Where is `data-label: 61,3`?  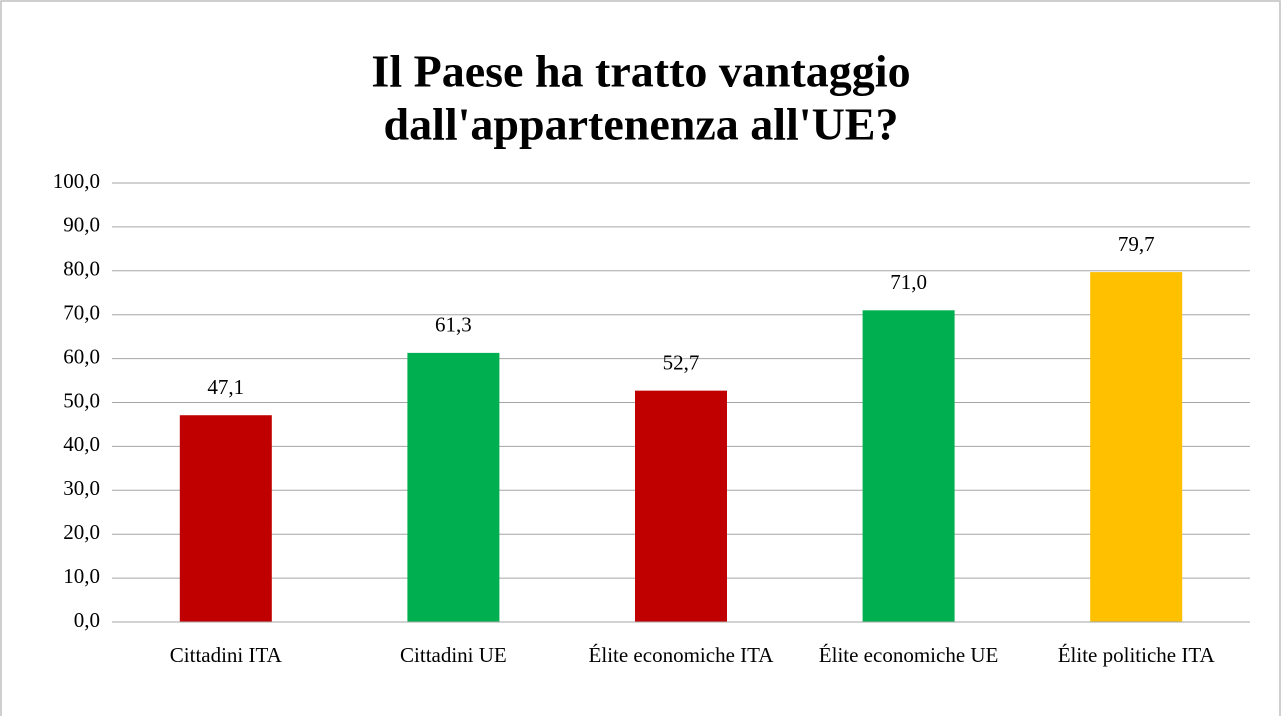
data-label: 61,3 is located at coordinates (453, 325).